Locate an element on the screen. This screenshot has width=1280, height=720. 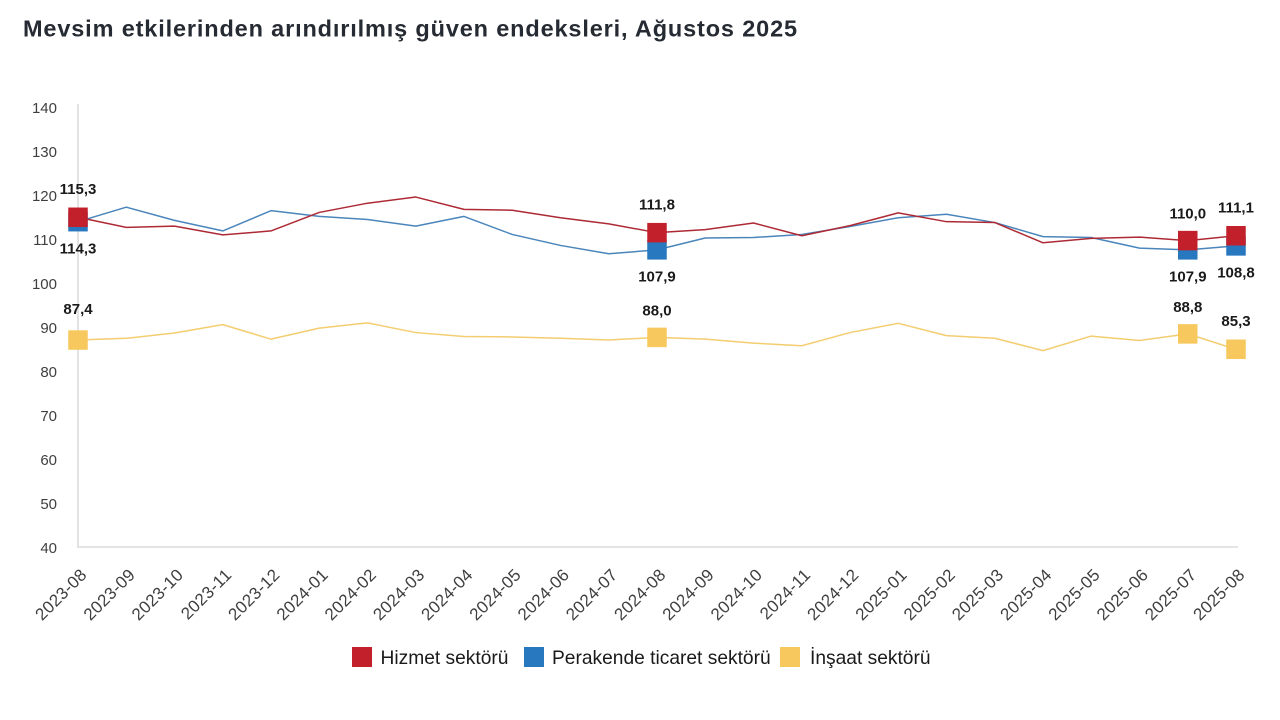
svg-text: 50 is located at coordinates (48, 504).